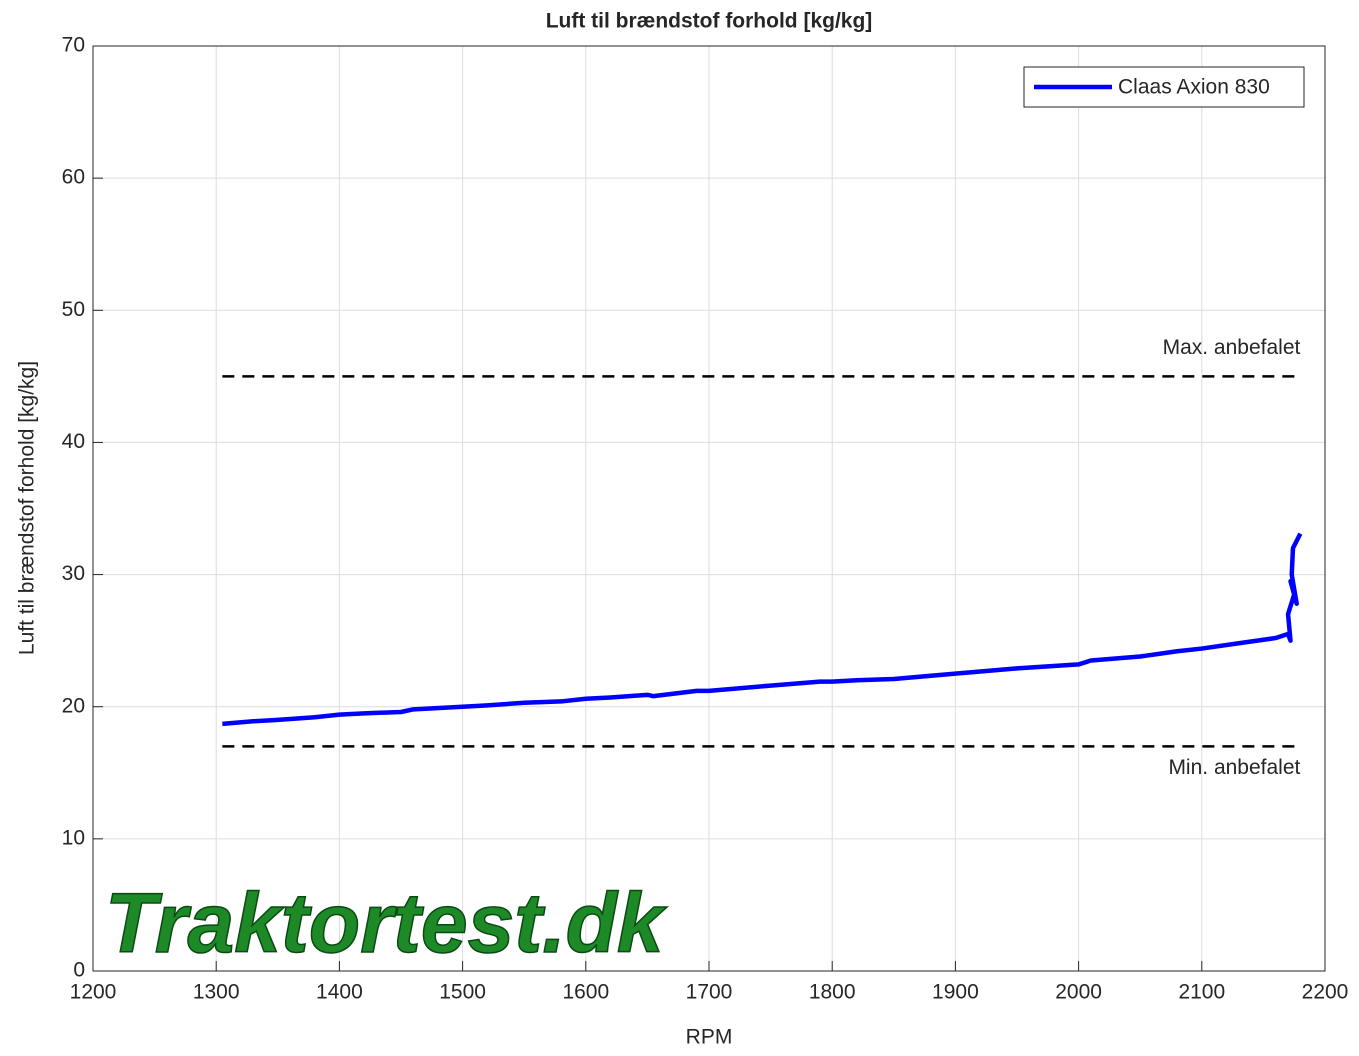 The image size is (1359, 1056). What do you see at coordinates (93, 992) in the screenshot?
I see `x-tick-label: 1200` at bounding box center [93, 992].